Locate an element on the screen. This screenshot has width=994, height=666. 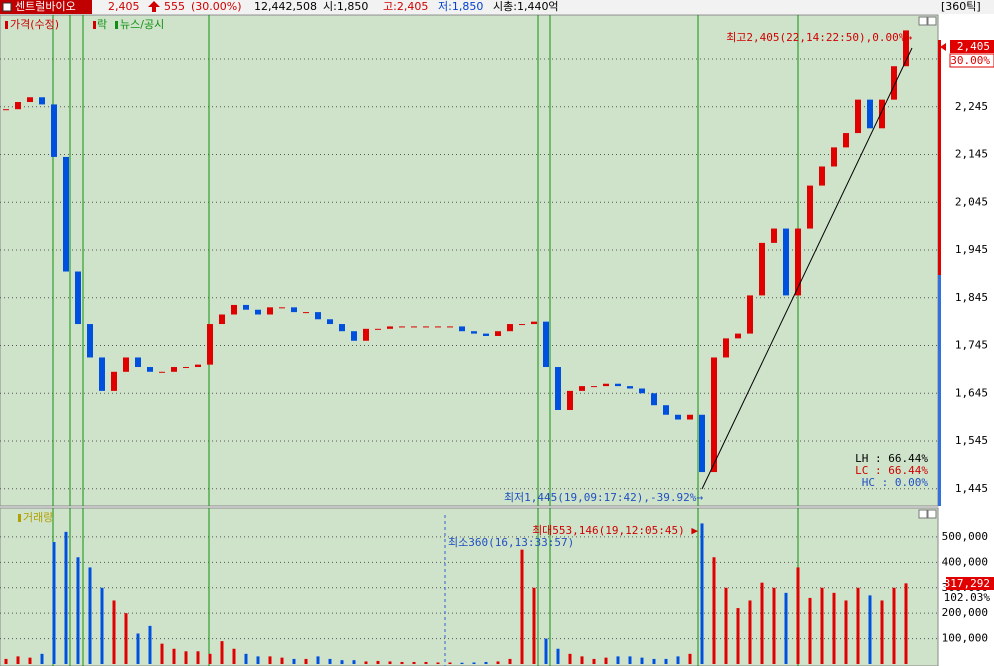
legend-item: 락 is located at coordinates (102, 24).